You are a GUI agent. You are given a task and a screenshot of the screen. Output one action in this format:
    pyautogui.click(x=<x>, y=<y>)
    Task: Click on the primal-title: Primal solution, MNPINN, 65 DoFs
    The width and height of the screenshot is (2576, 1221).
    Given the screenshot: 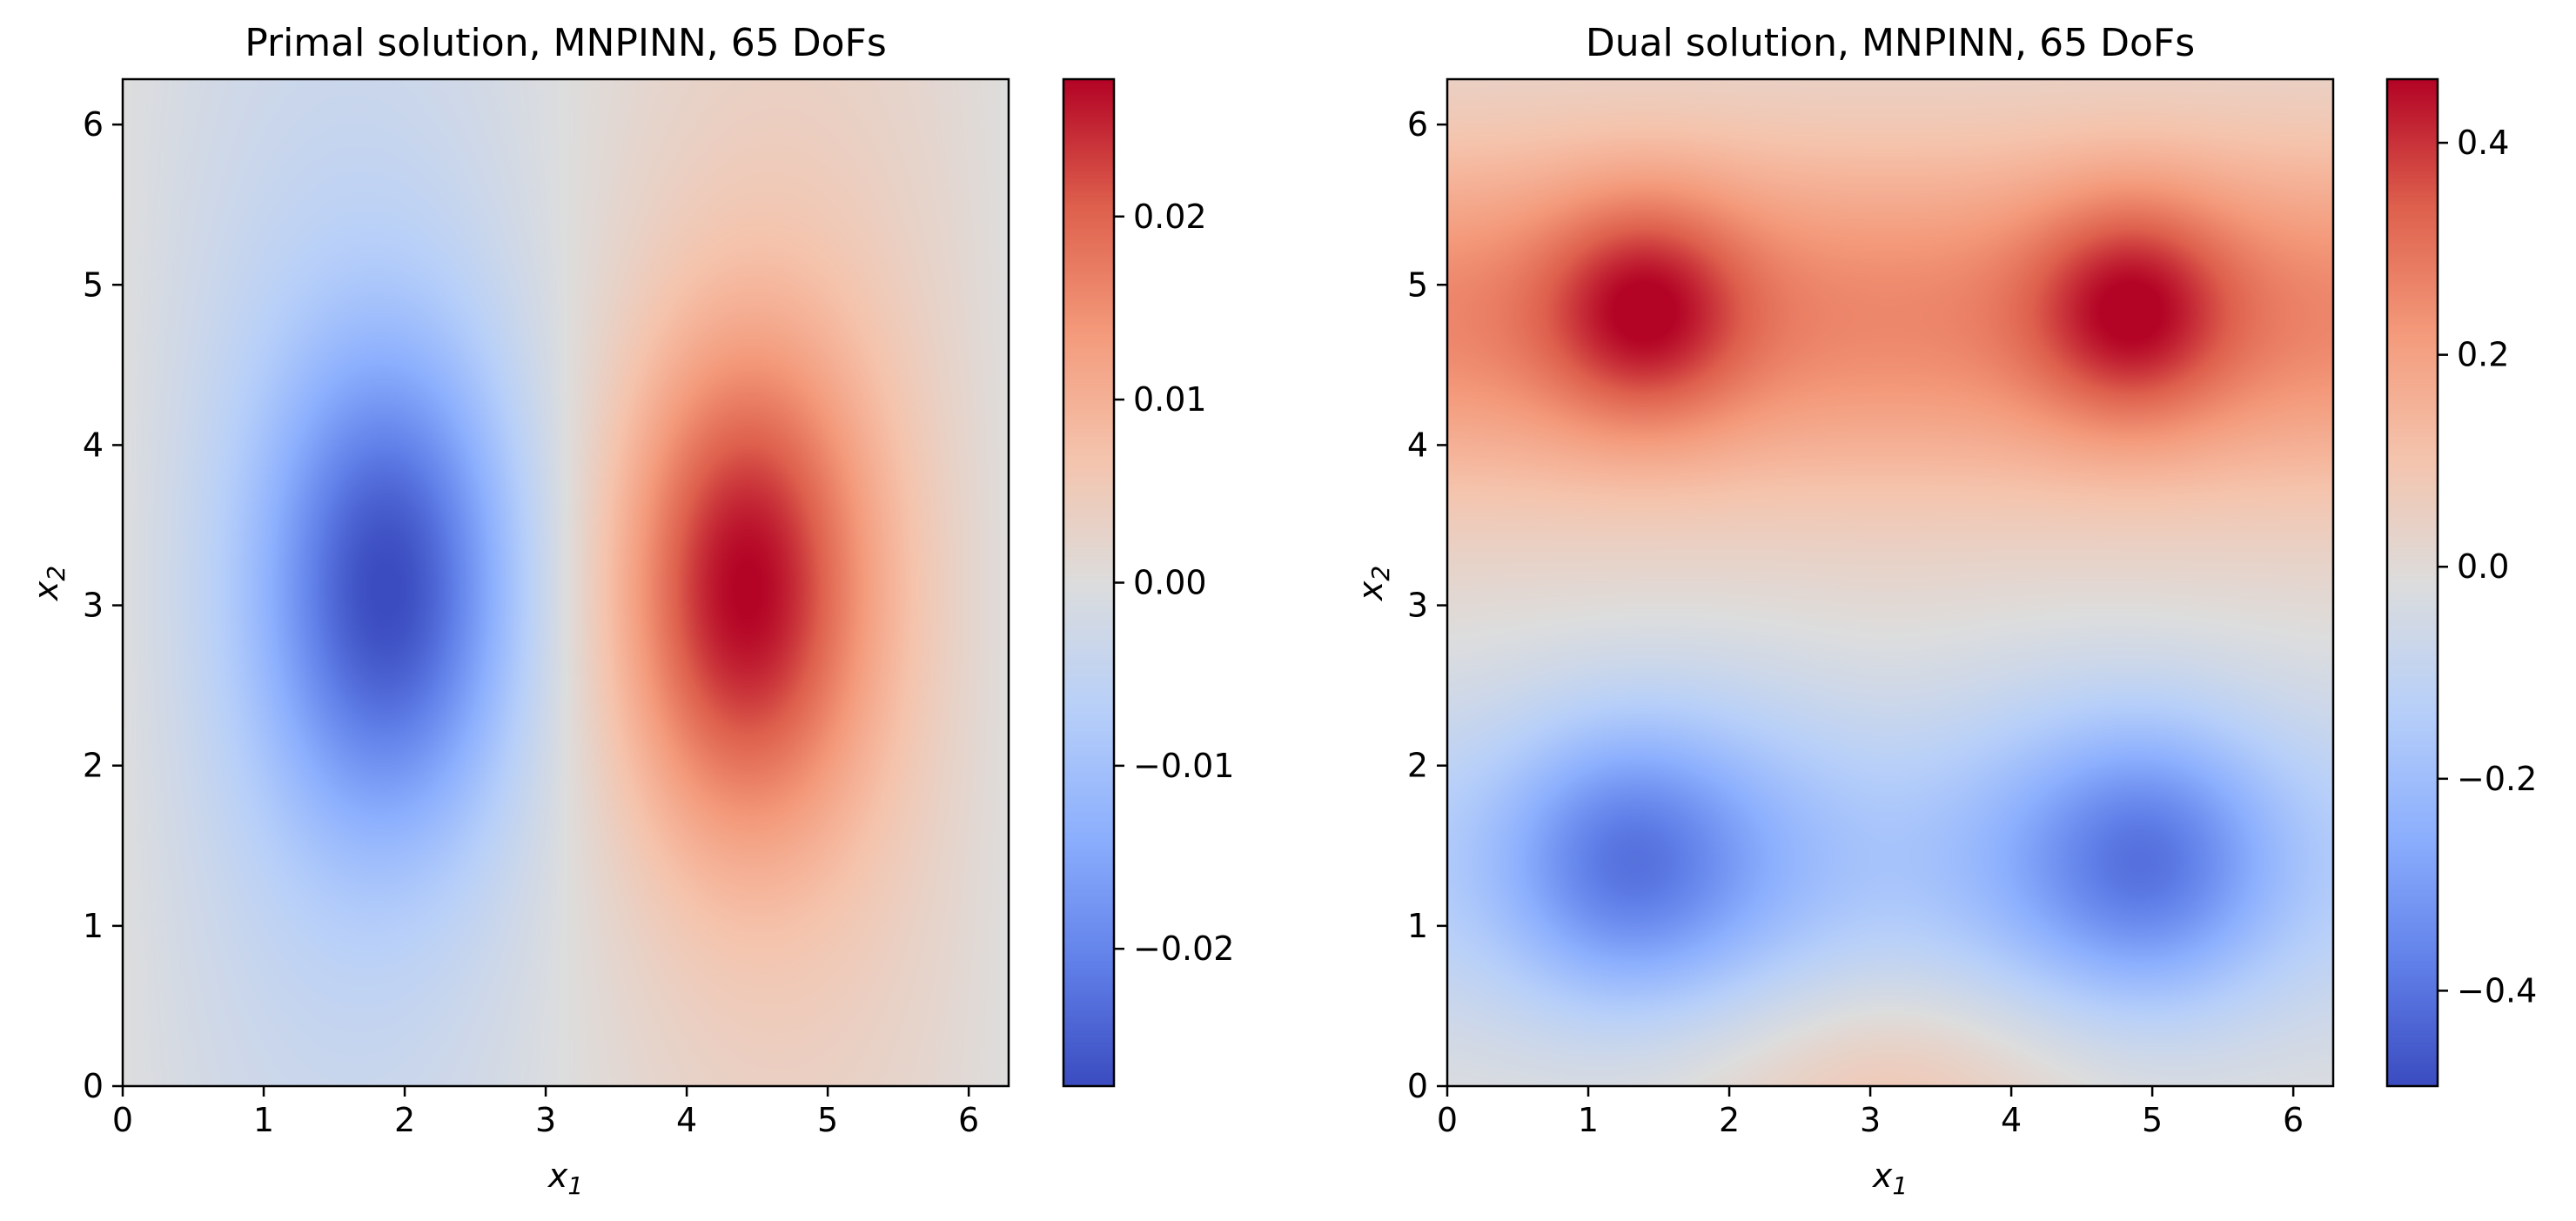 What is the action you would take?
    pyautogui.click(x=566, y=43)
    